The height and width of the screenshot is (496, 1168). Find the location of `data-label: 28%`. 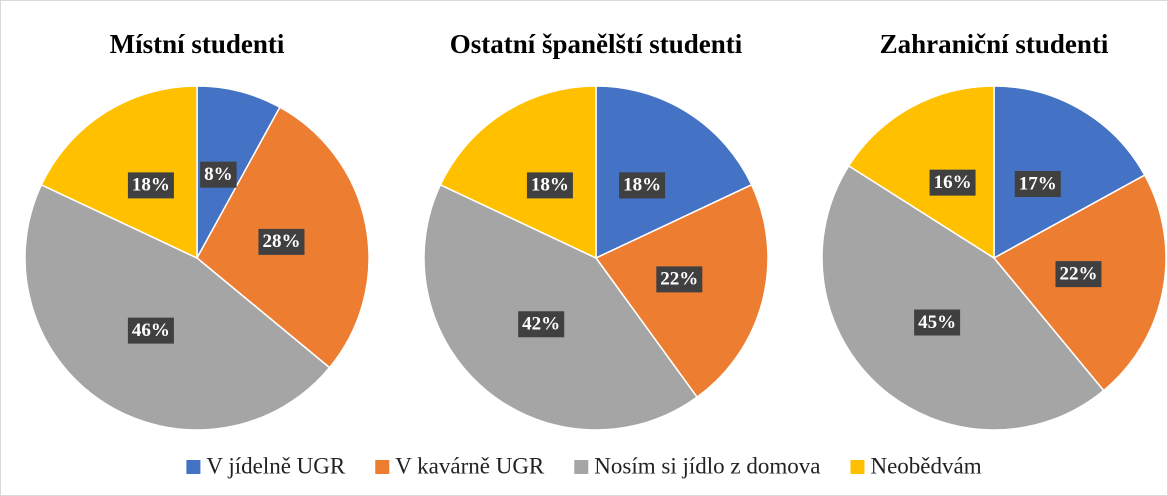

data-label: 28% is located at coordinates (281, 241).